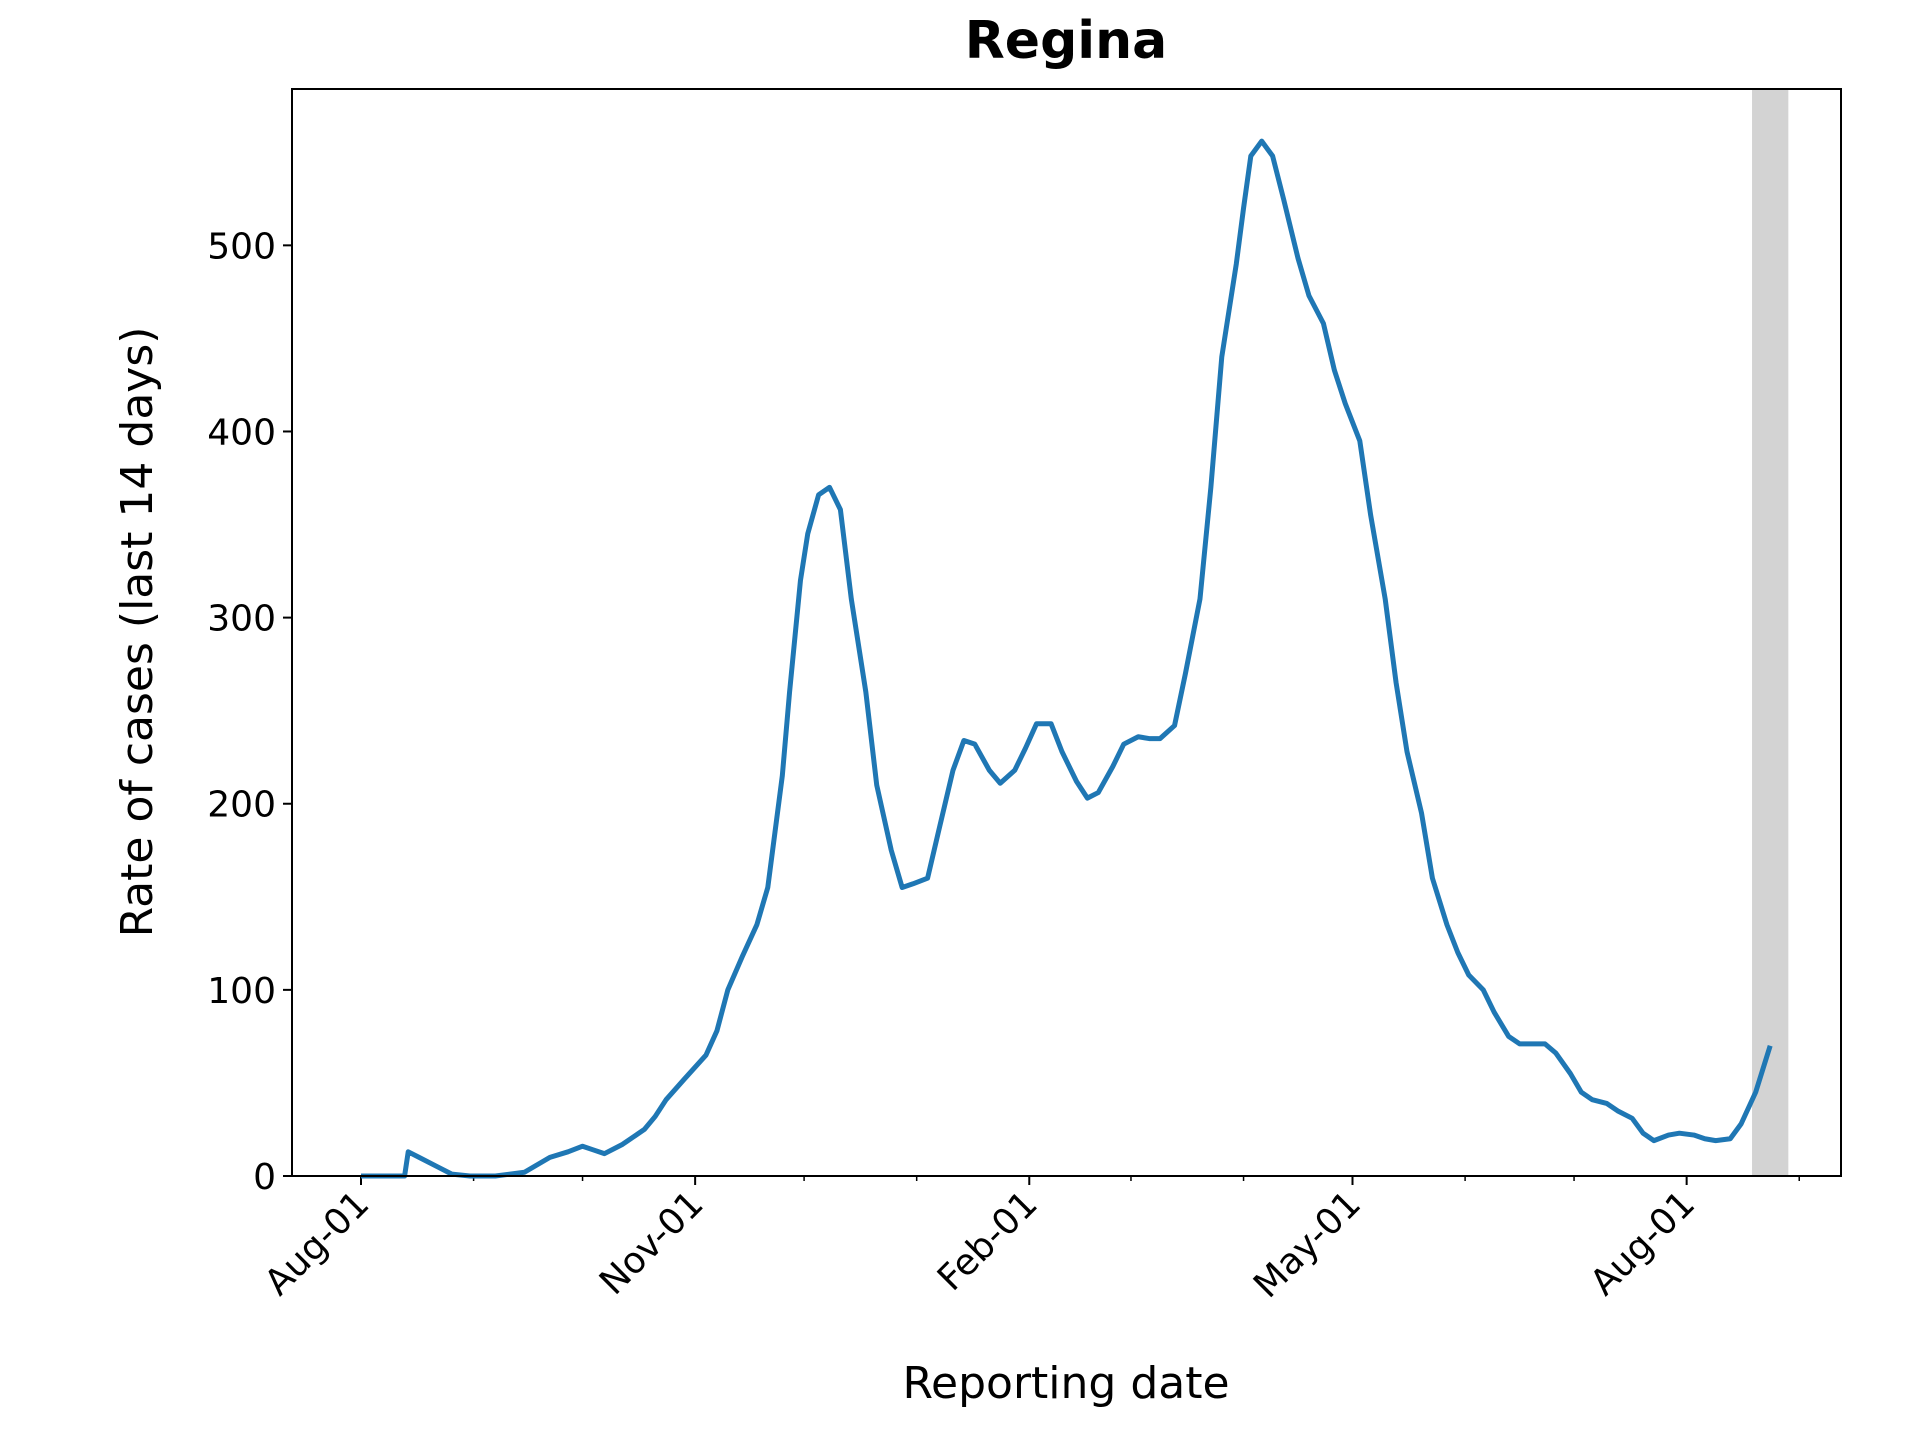 This screenshot has width=1920, height=1440. Describe the element at coordinates (241, 246) in the screenshot. I see `y-tick-label: 500` at that location.